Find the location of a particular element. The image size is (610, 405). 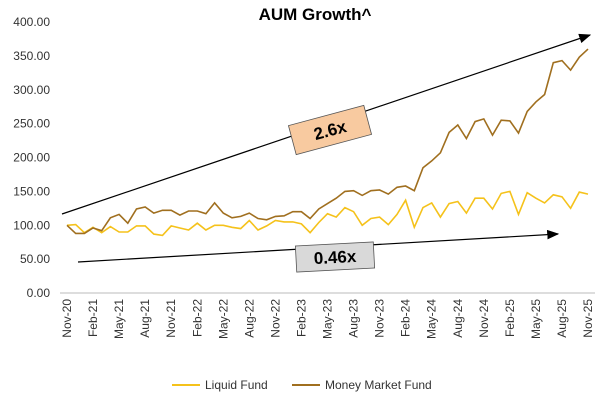

x-tick-label: Nov-24 is located at coordinates (484, 318).